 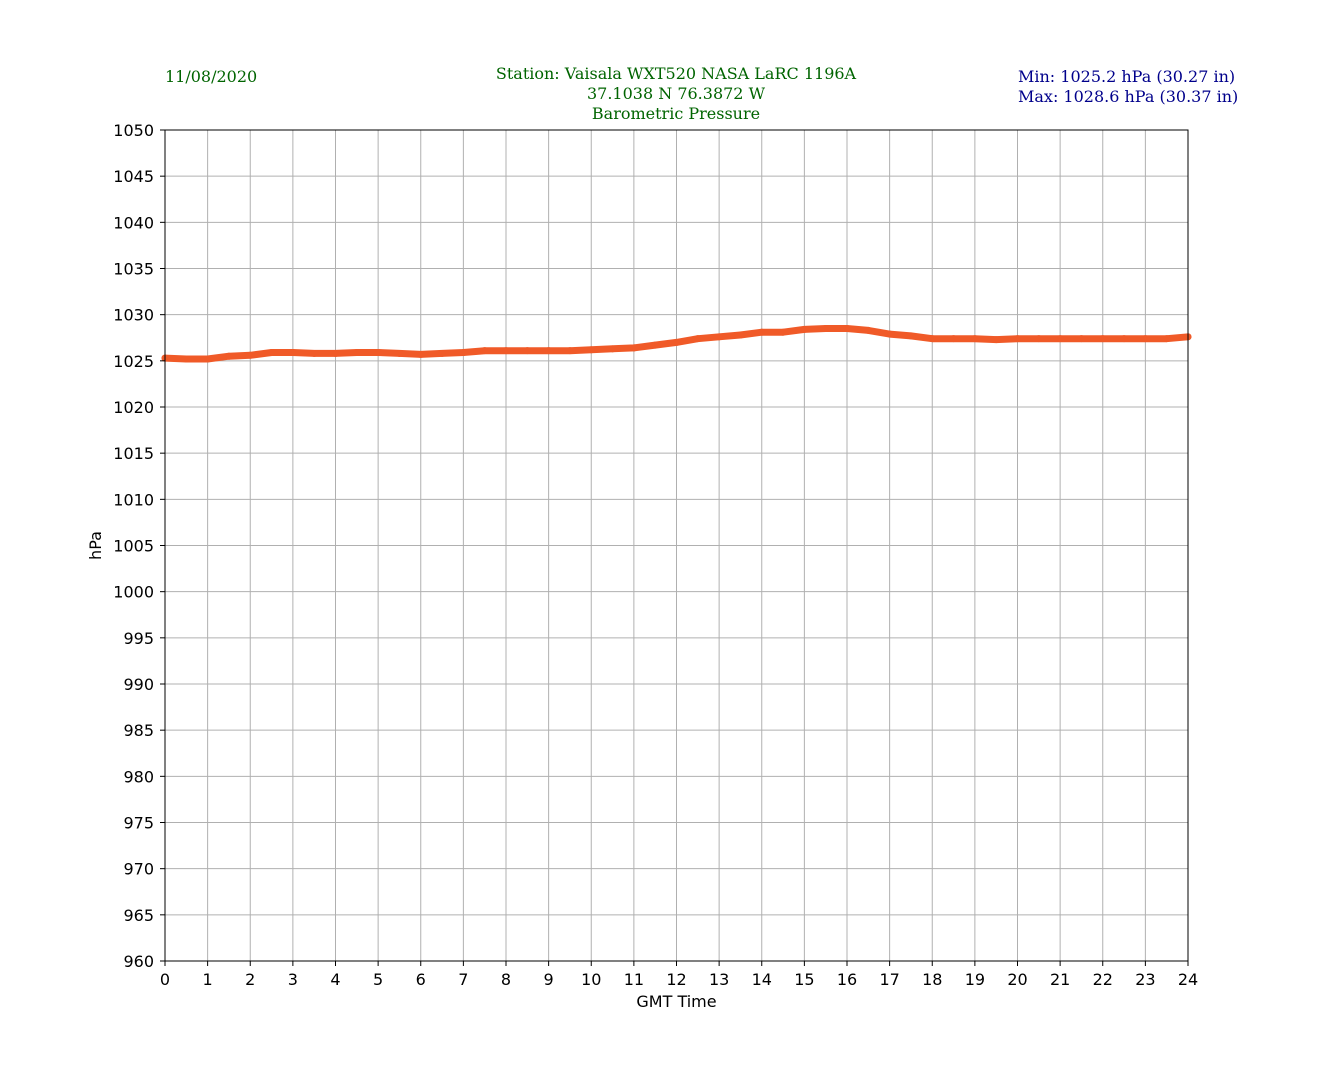 What do you see at coordinates (138, 823) in the screenshot?
I see `y-tick-label: 975` at bounding box center [138, 823].